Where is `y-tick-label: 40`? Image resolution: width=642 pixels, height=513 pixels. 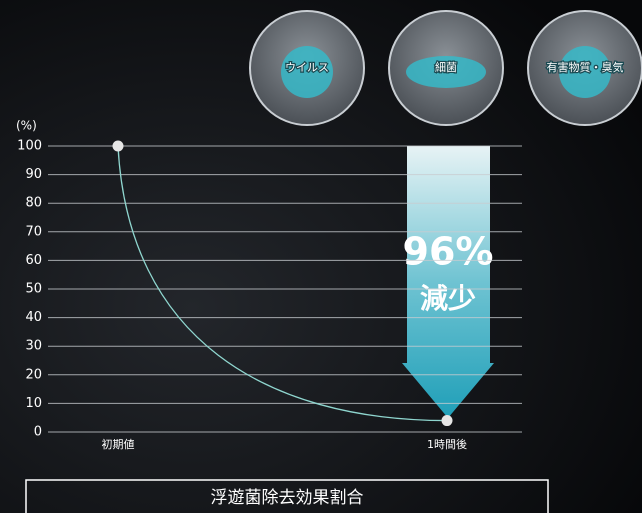
y-tick-label: 40 is located at coordinates (33, 317).